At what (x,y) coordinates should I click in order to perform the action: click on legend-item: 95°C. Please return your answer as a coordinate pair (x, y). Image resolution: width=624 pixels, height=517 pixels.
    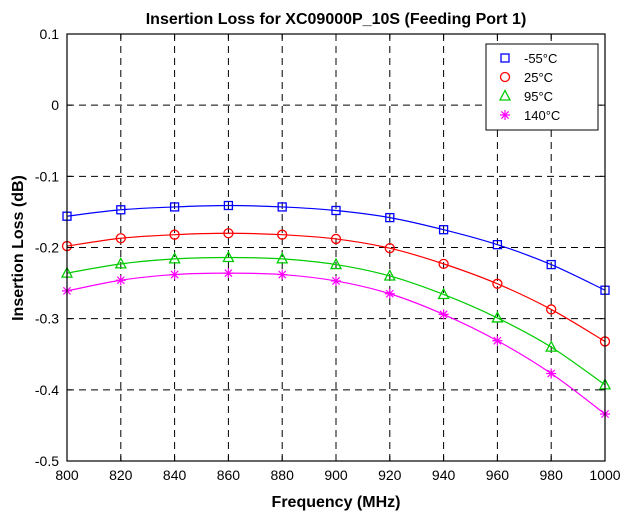
    Looking at the image, I should click on (525, 96).